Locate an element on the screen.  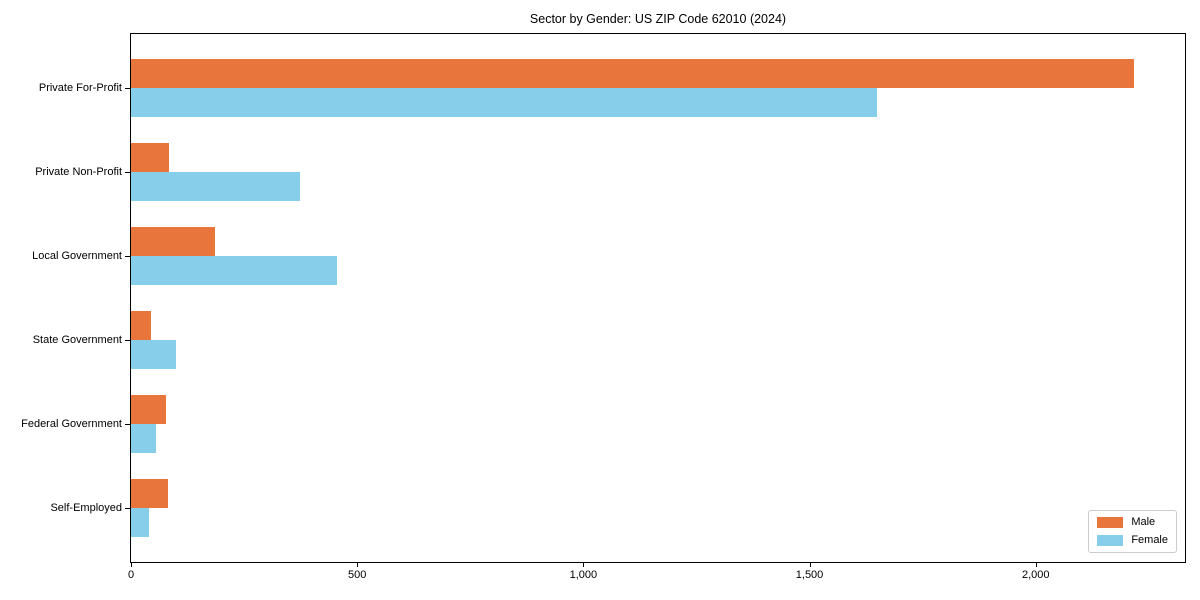
x-axis-tick-label: 500 is located at coordinates (357, 575).